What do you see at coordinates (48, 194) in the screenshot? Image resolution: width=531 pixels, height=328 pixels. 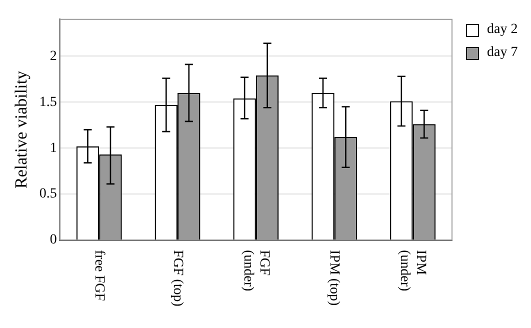 I see `y-tick-label: 0.5` at bounding box center [48, 194].